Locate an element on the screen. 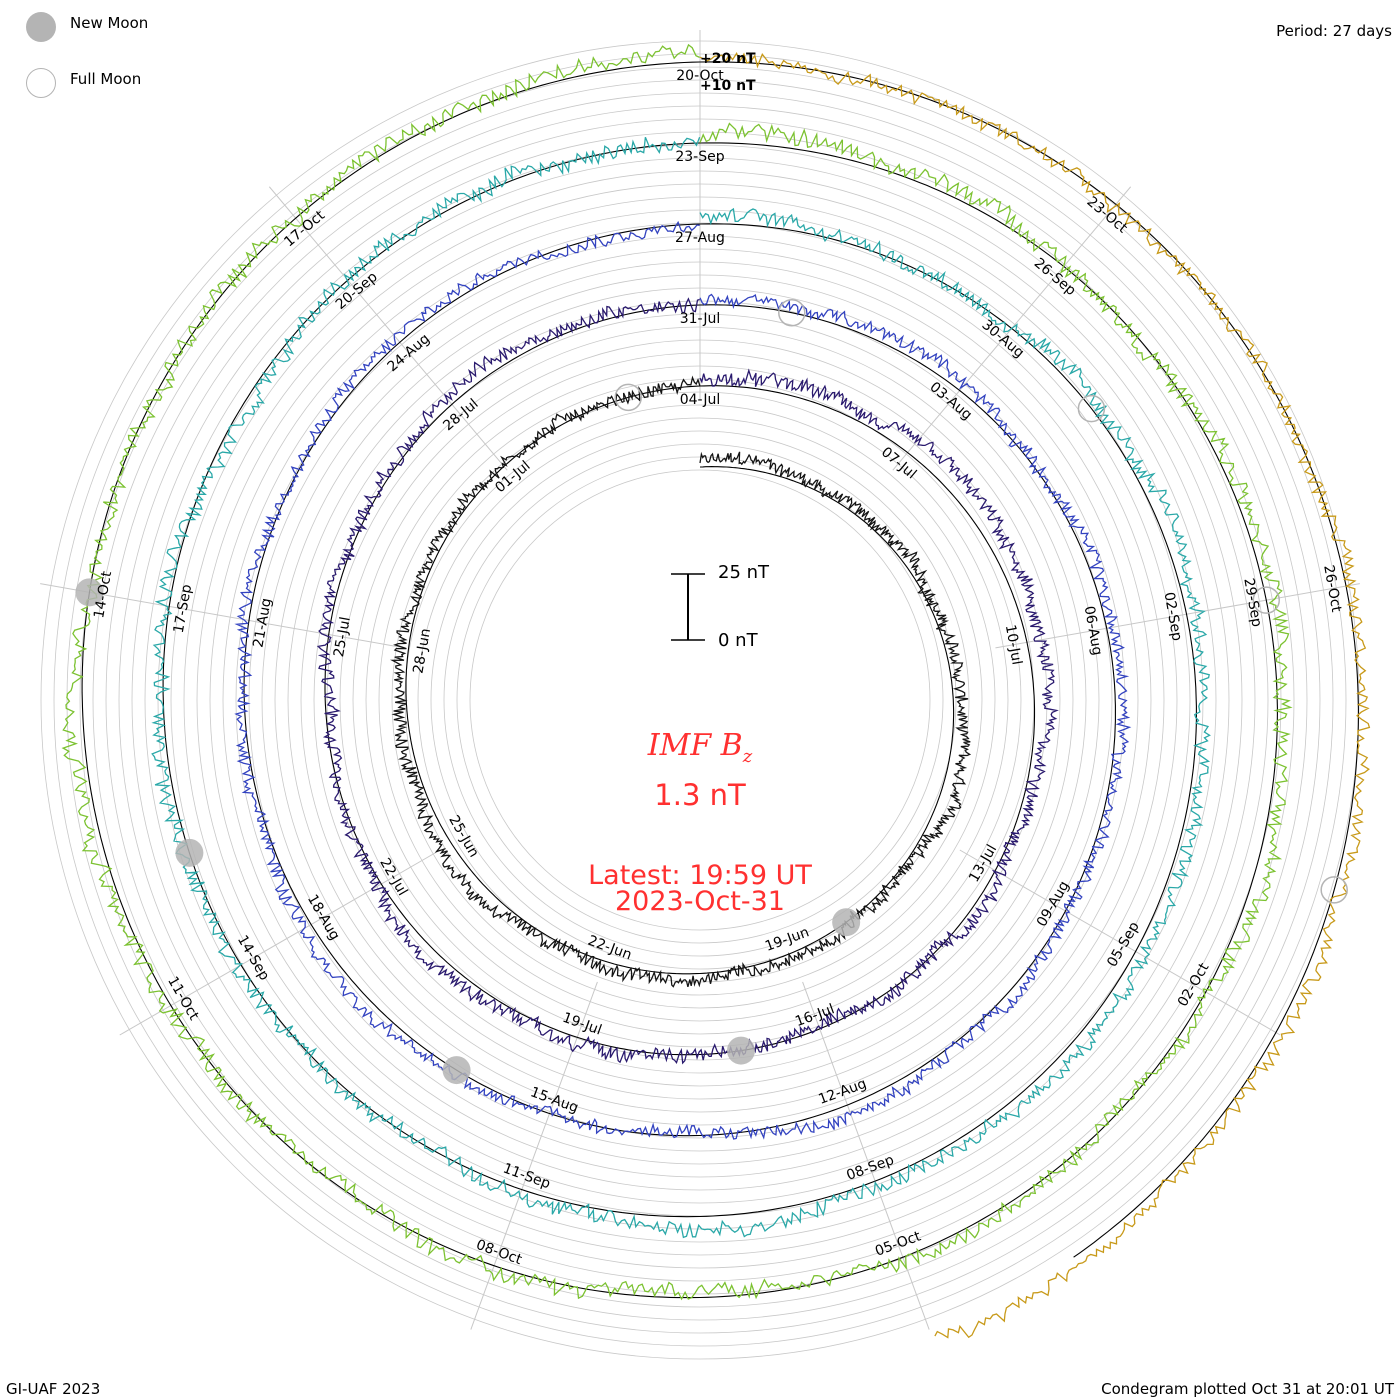  legend-full-moon-label: Full Moon is located at coordinates (106, 79).